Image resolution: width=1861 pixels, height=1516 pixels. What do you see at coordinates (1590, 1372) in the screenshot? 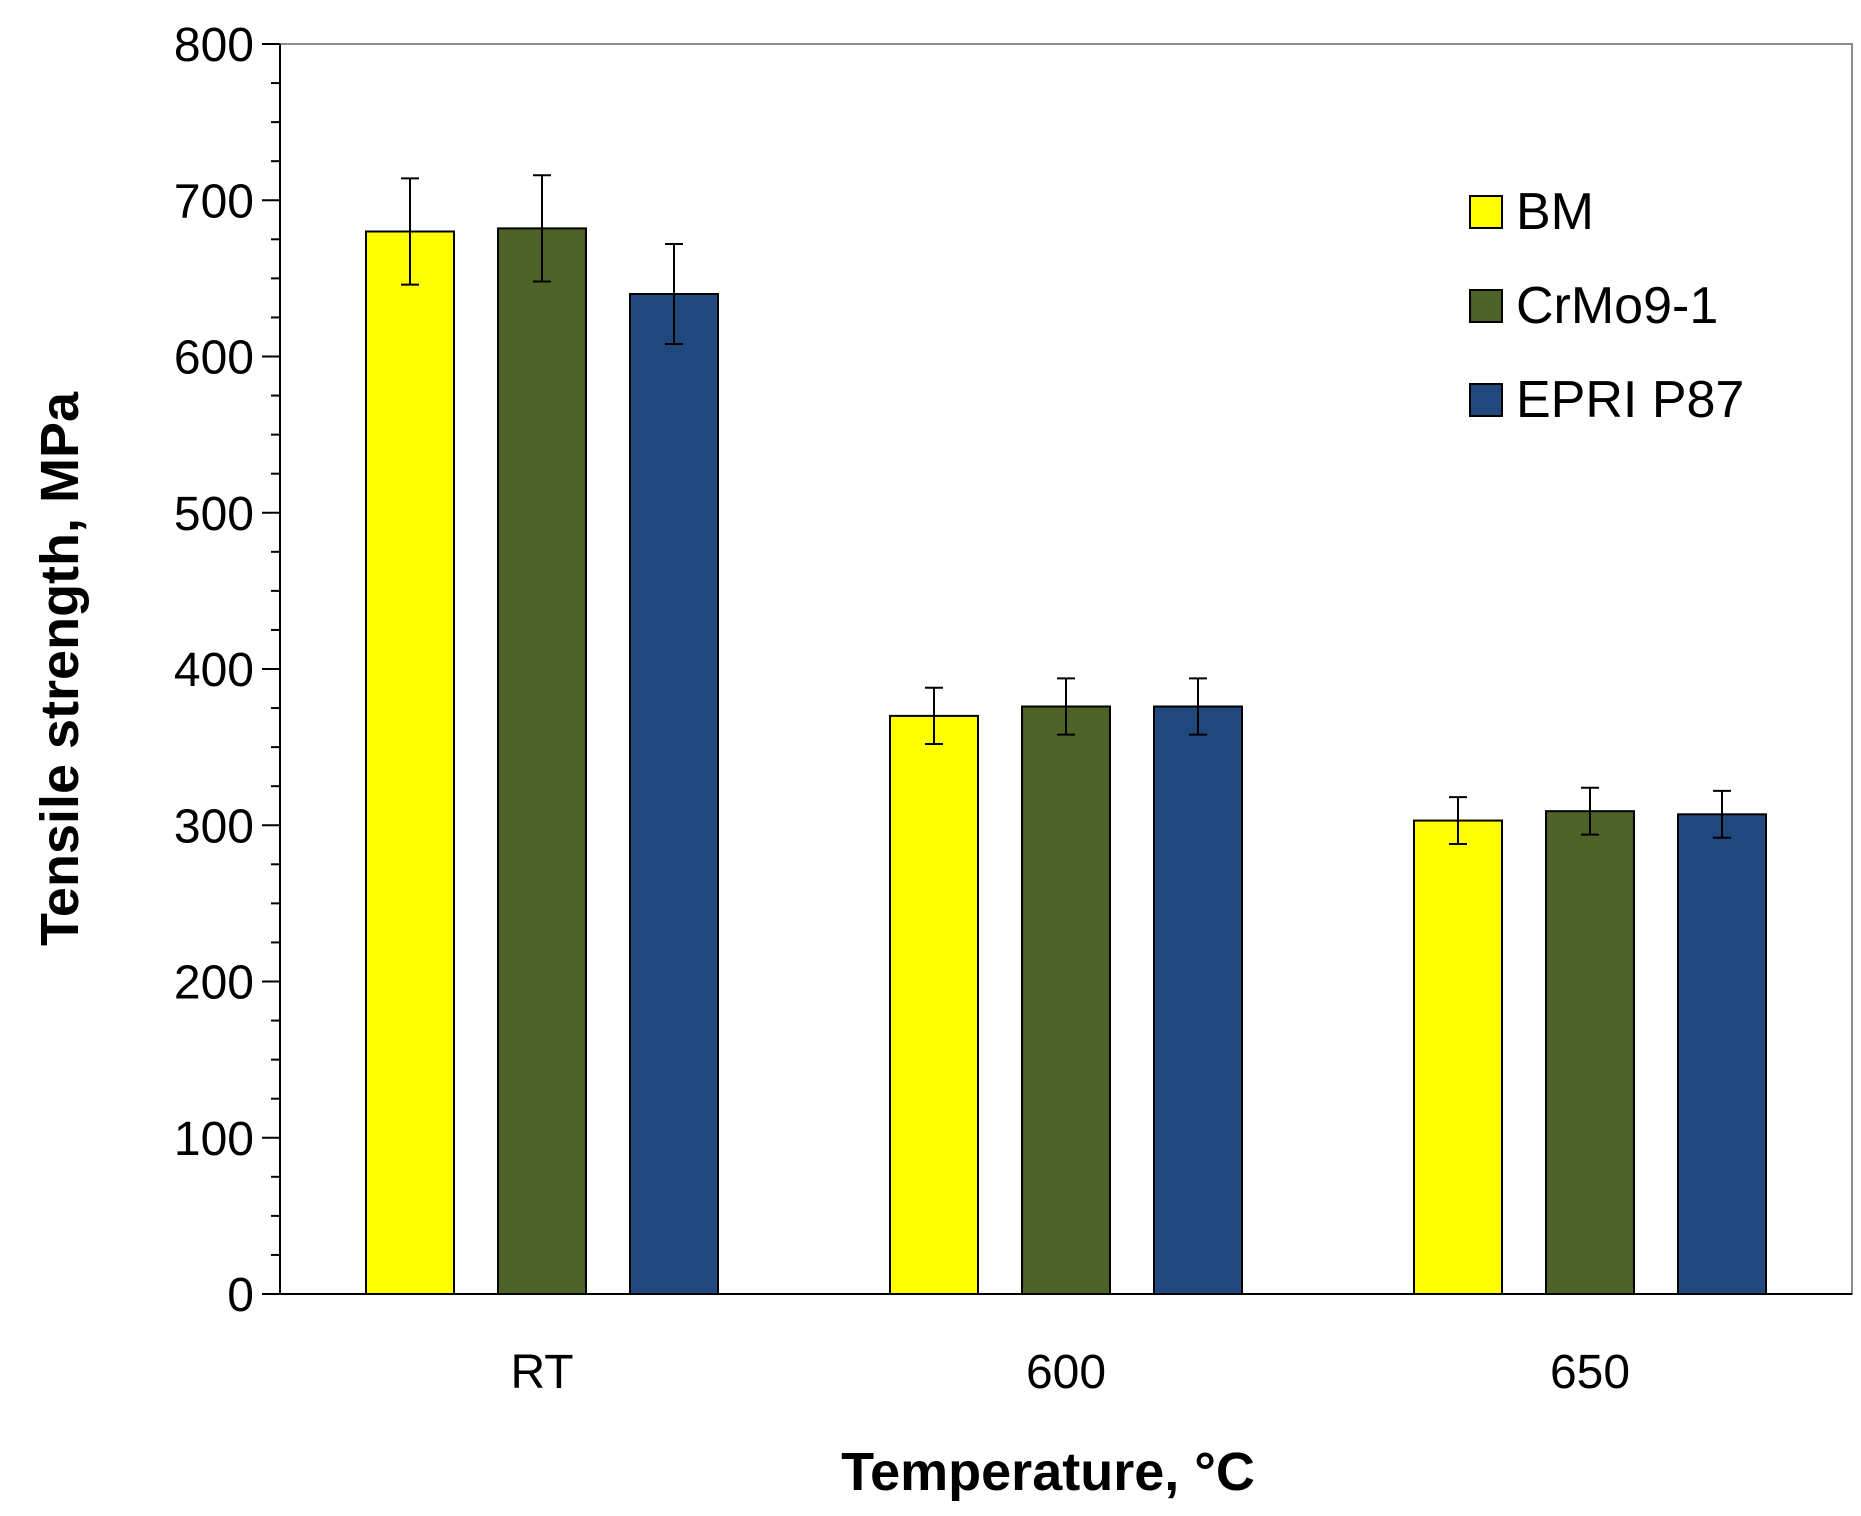
I see `x-tick-label: 650` at bounding box center [1590, 1372].